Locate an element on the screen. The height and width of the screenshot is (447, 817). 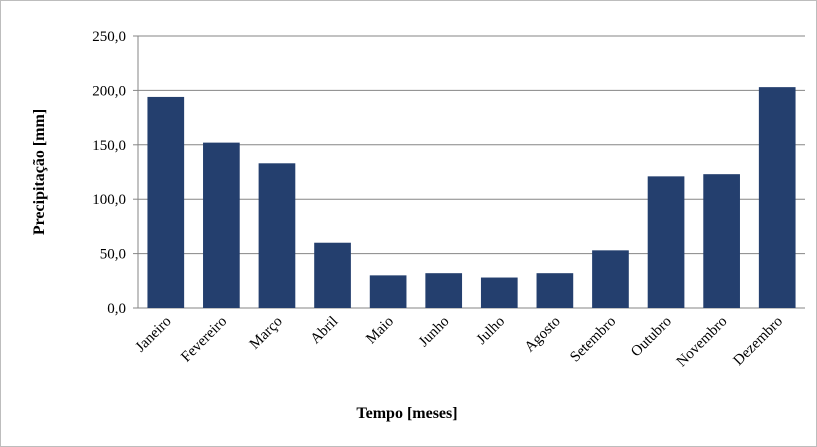
y-tick-label: 150,0 is located at coordinates (109, 146).